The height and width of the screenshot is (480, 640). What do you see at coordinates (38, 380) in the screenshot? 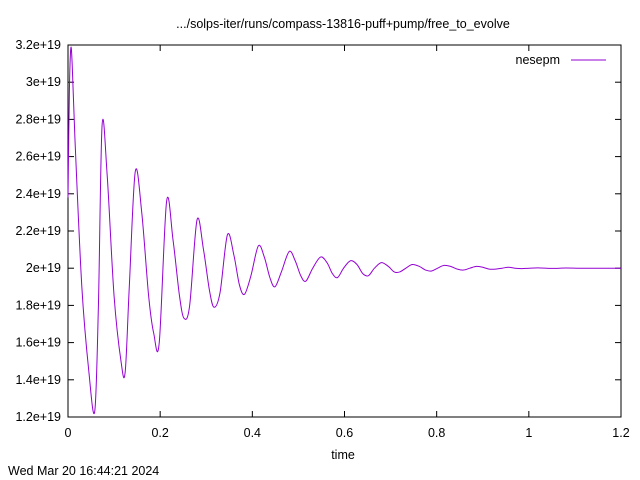
I see `y-tick-label: 1.4e+19` at bounding box center [38, 380].